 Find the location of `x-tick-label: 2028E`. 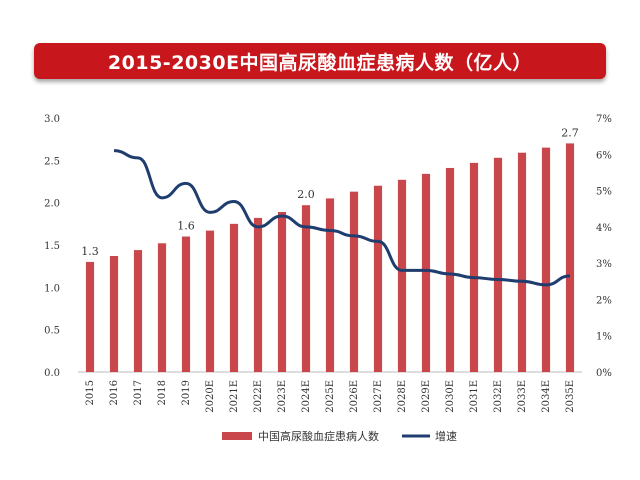

x-tick-label: 2028E is located at coordinates (402, 396).